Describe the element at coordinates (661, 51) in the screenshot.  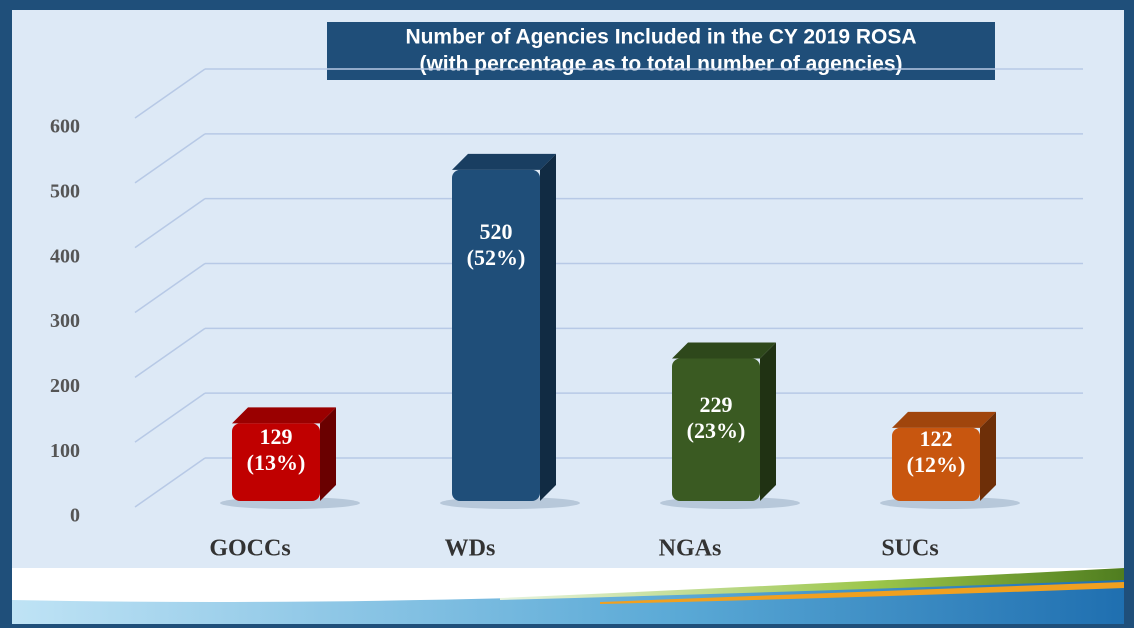
I see `title-box` at that location.